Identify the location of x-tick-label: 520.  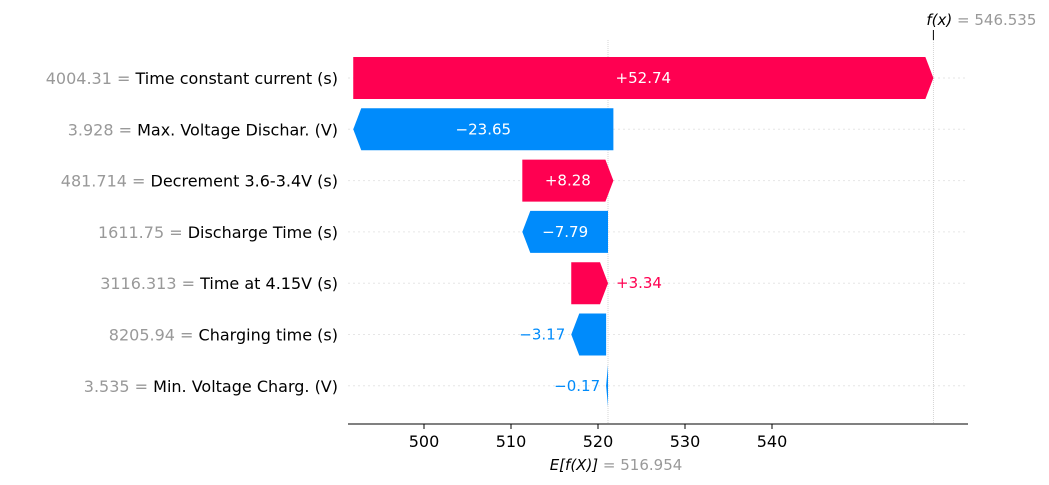
(598, 441).